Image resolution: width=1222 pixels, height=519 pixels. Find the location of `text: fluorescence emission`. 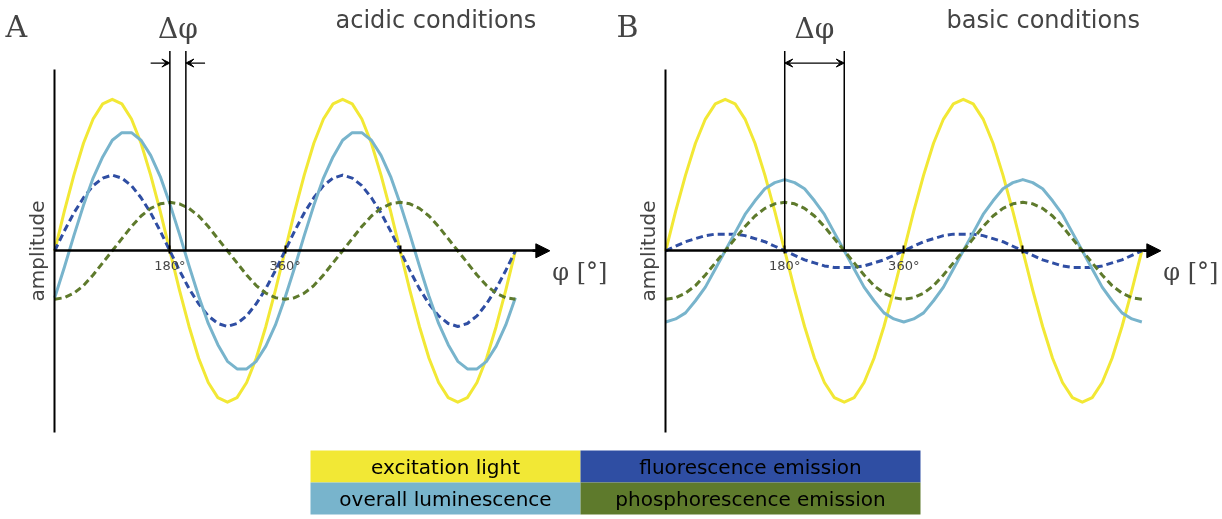

text: fluorescence emission is located at coordinates (750, 466).